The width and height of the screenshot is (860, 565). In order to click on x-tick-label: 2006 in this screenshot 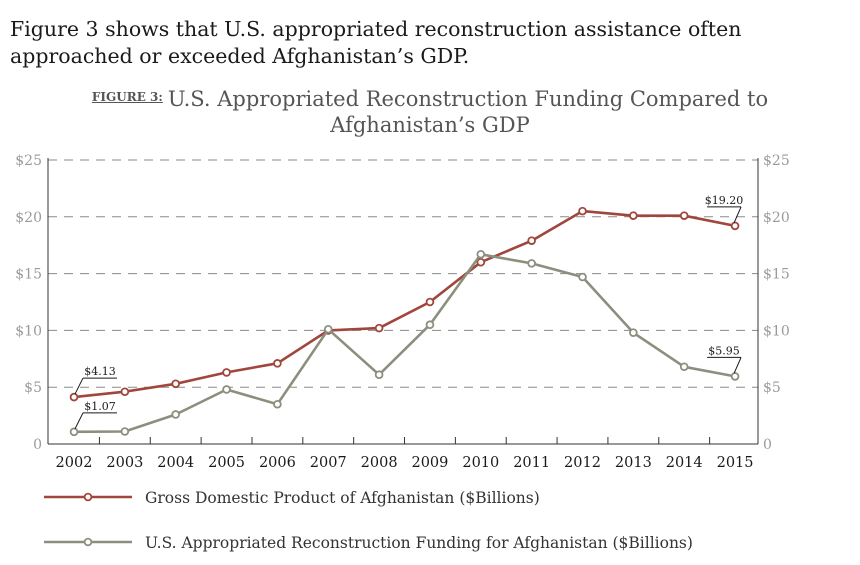, I will do `click(277, 463)`.